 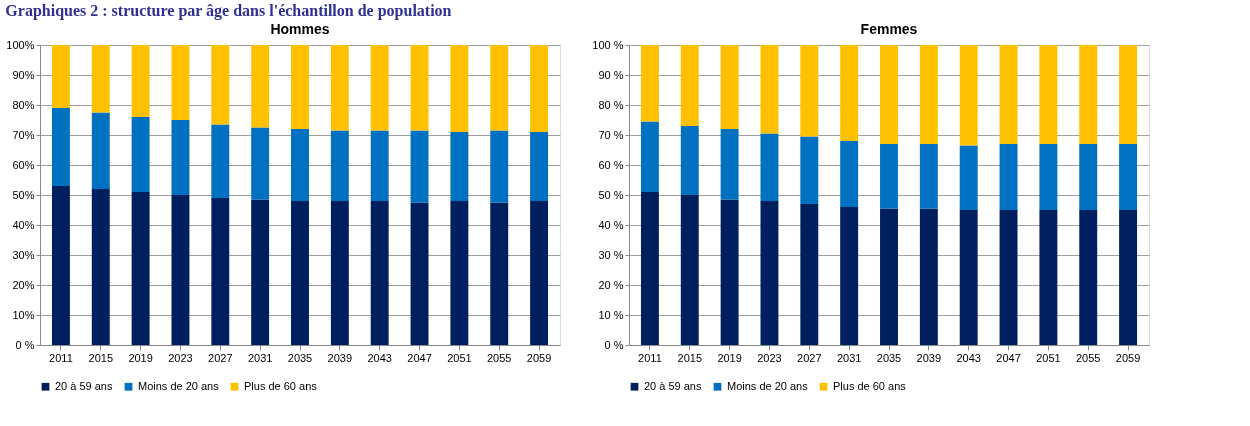 What do you see at coordinates (23, 224) in the screenshot?
I see `y-tick-label: 40%` at bounding box center [23, 224].